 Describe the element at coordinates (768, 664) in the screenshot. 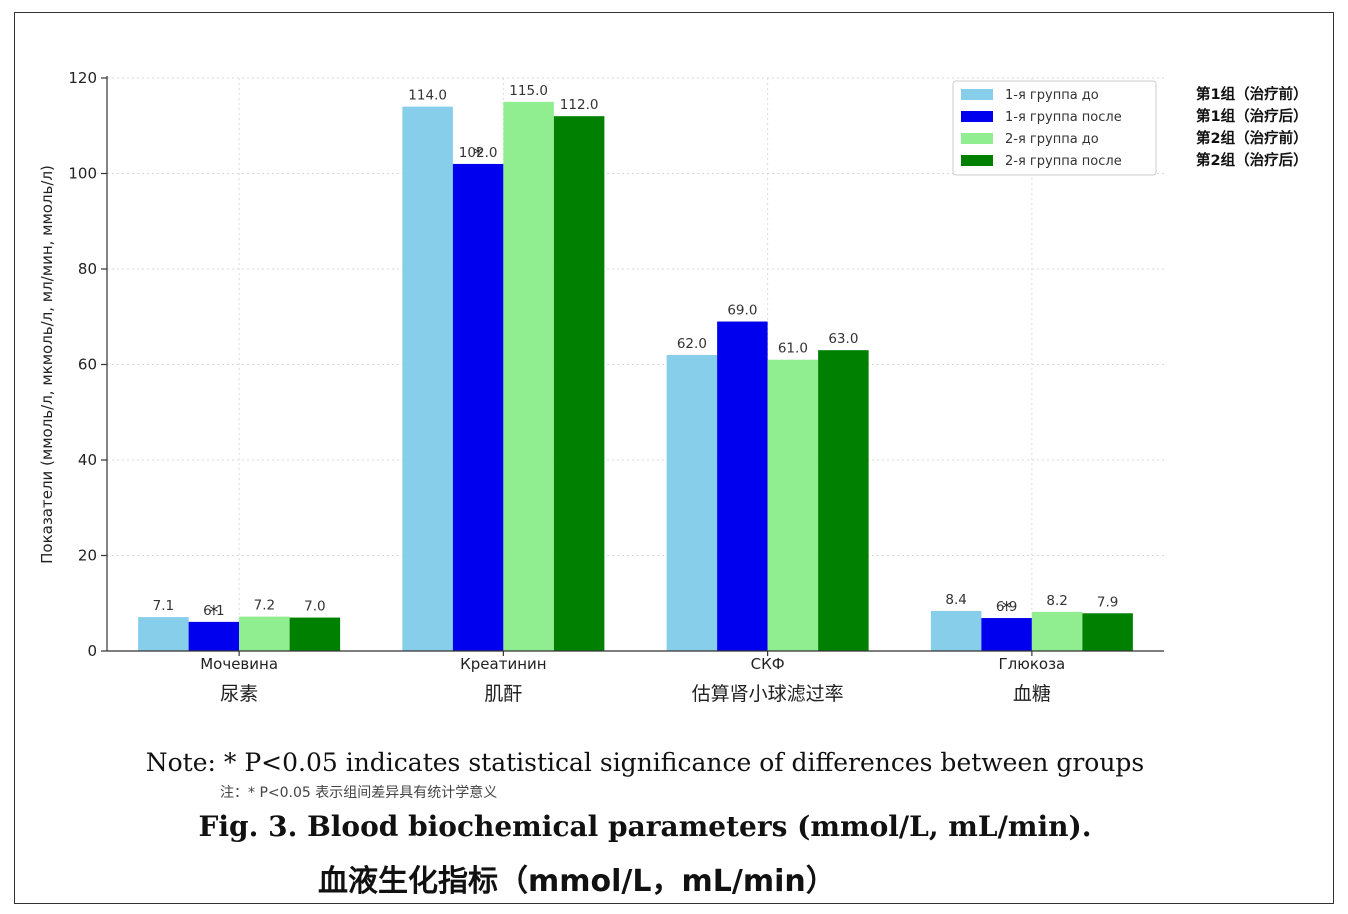

I see `x-tick-label: СКФ` at that location.